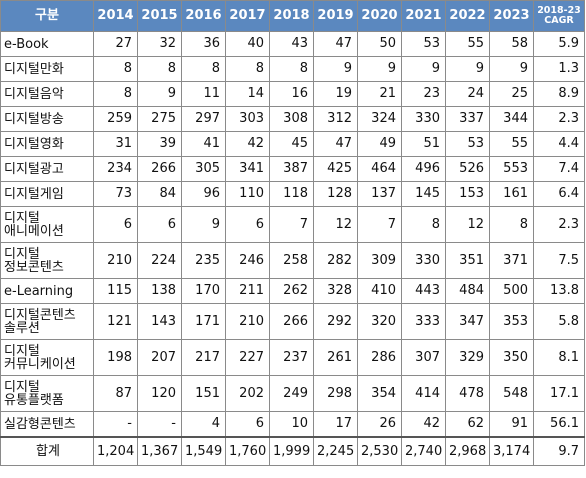  Describe the element at coordinates (159, 144) in the screenshot. I see `value-cell: 39` at that location.